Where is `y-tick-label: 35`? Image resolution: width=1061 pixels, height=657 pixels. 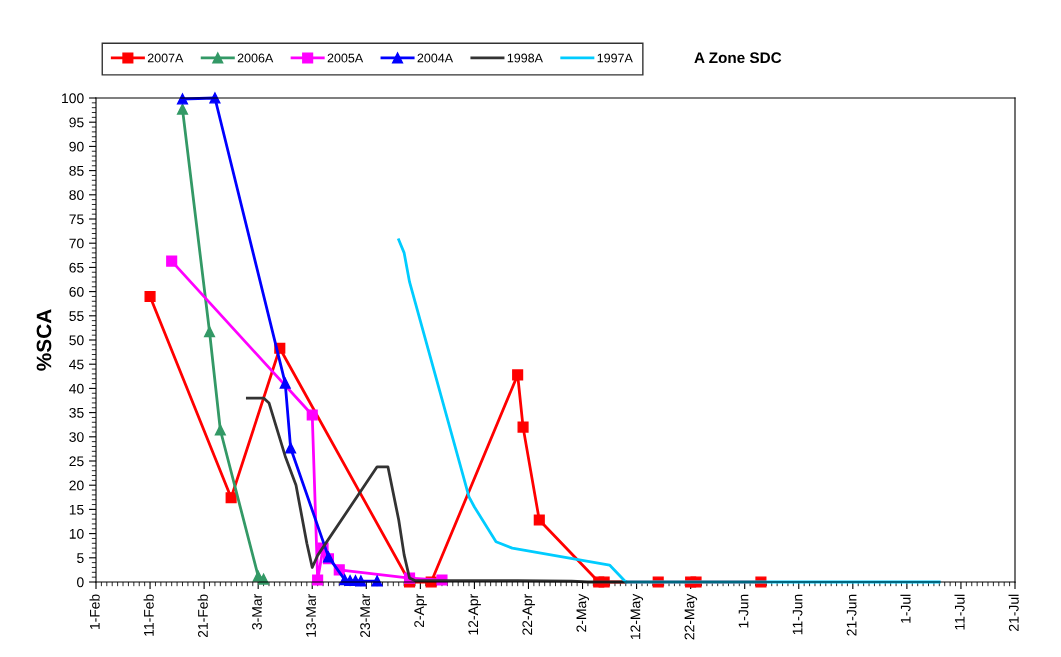 y-tick-label: 35 is located at coordinates (76, 412).